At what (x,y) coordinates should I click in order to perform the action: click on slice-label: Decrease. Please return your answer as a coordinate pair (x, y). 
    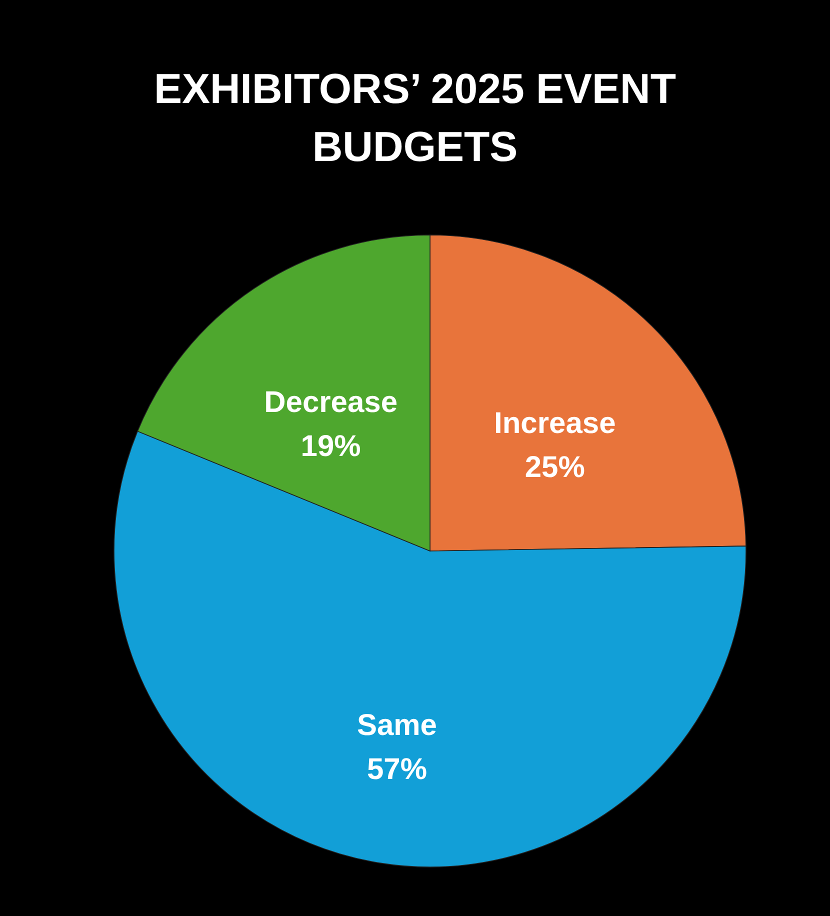
    Looking at the image, I should click on (331, 403).